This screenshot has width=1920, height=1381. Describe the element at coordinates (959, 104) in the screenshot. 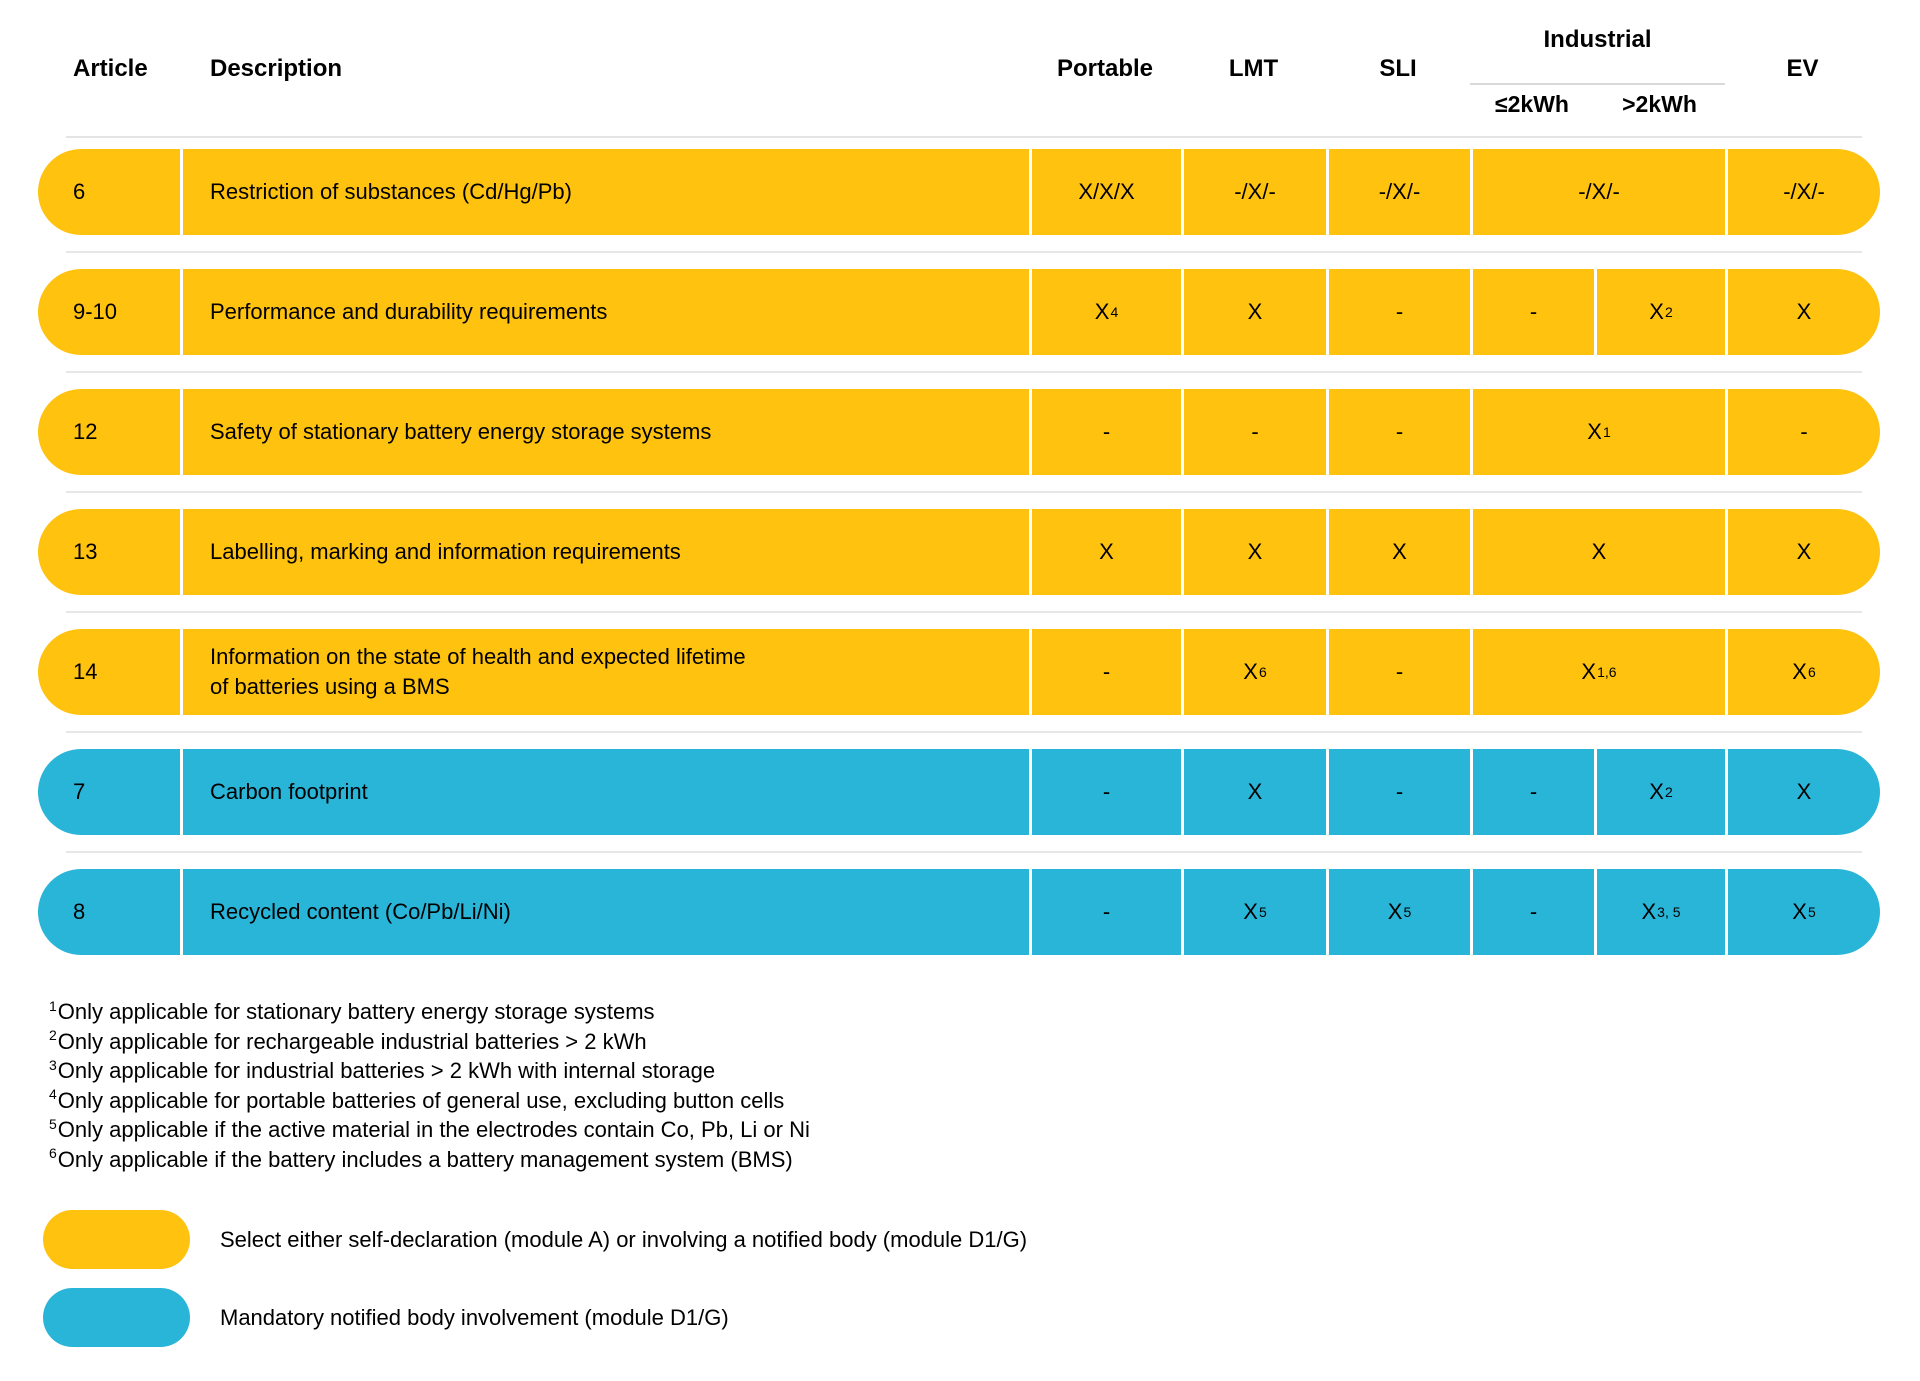

I see `industrial-subheader-row: ≤2kWh >2kWh` at that location.